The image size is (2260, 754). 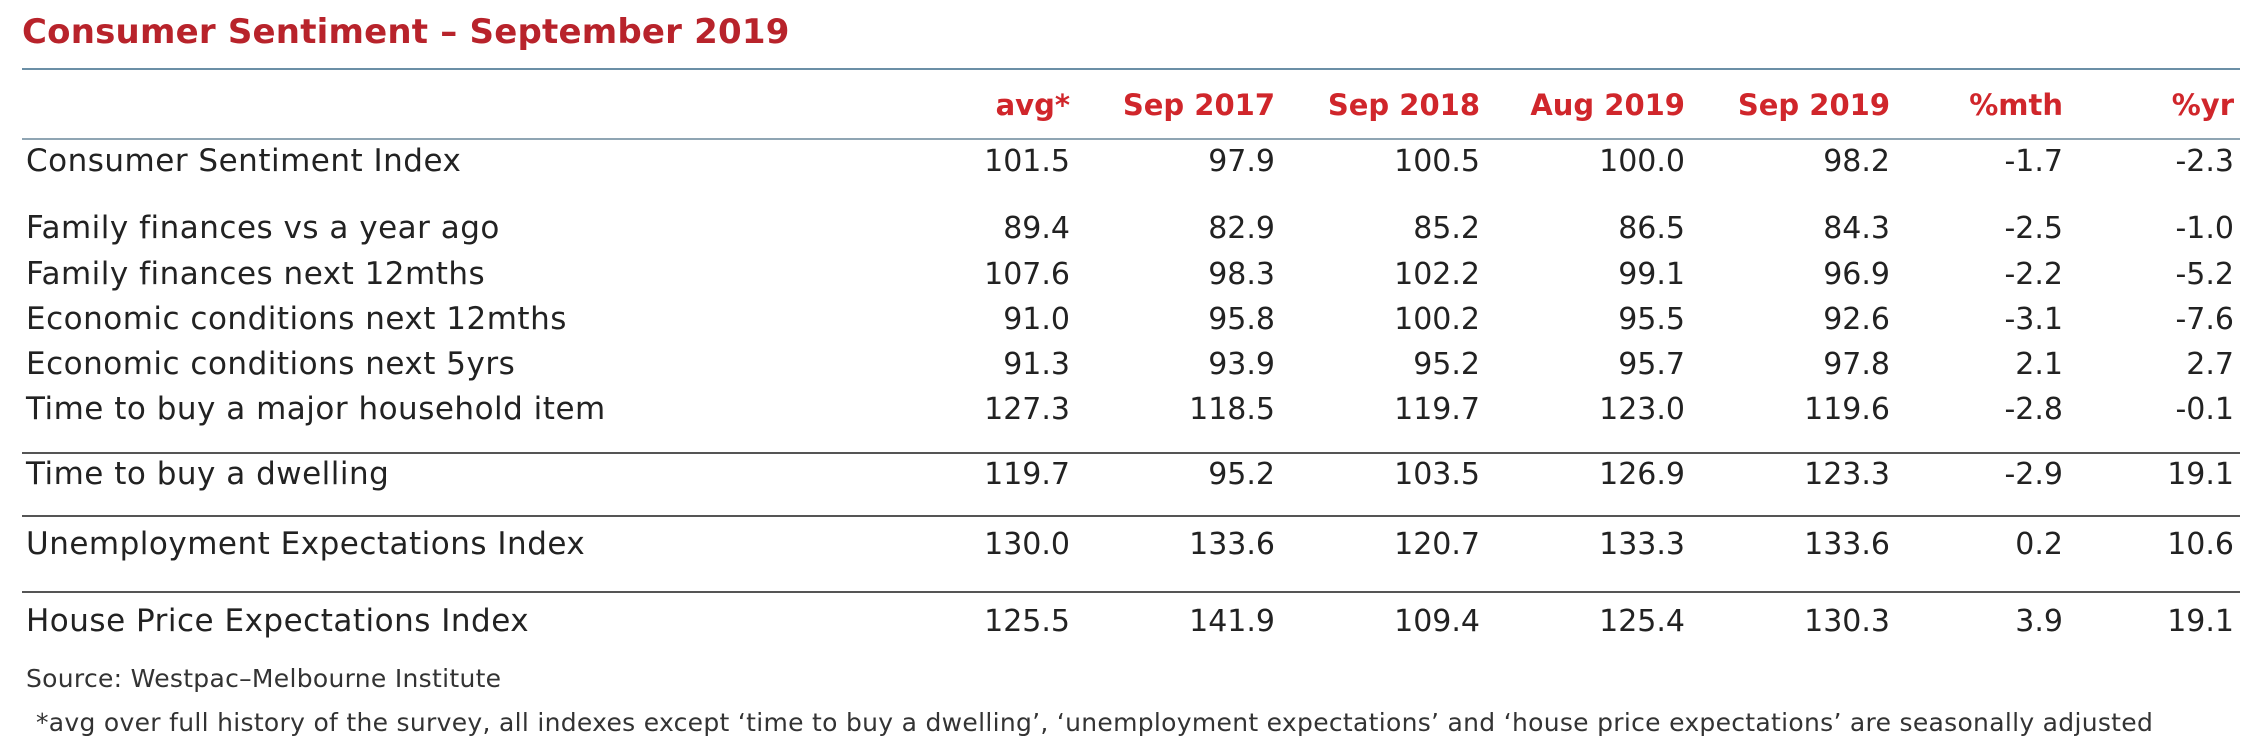 I want to click on table-cell: 123.0, so click(x=1642, y=409).